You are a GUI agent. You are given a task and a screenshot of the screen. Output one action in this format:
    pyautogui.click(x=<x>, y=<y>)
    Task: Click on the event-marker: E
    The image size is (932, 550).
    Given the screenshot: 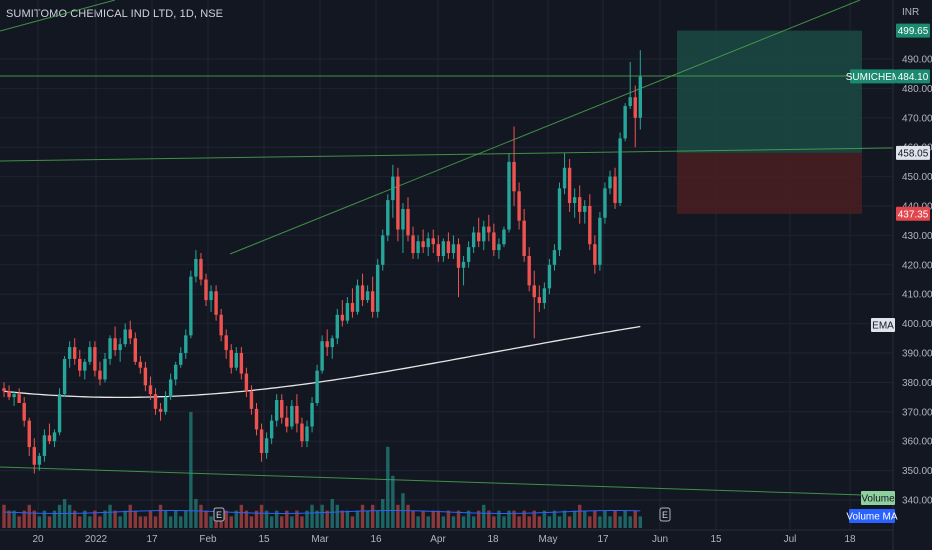 What is the action you would take?
    pyautogui.click(x=219, y=515)
    